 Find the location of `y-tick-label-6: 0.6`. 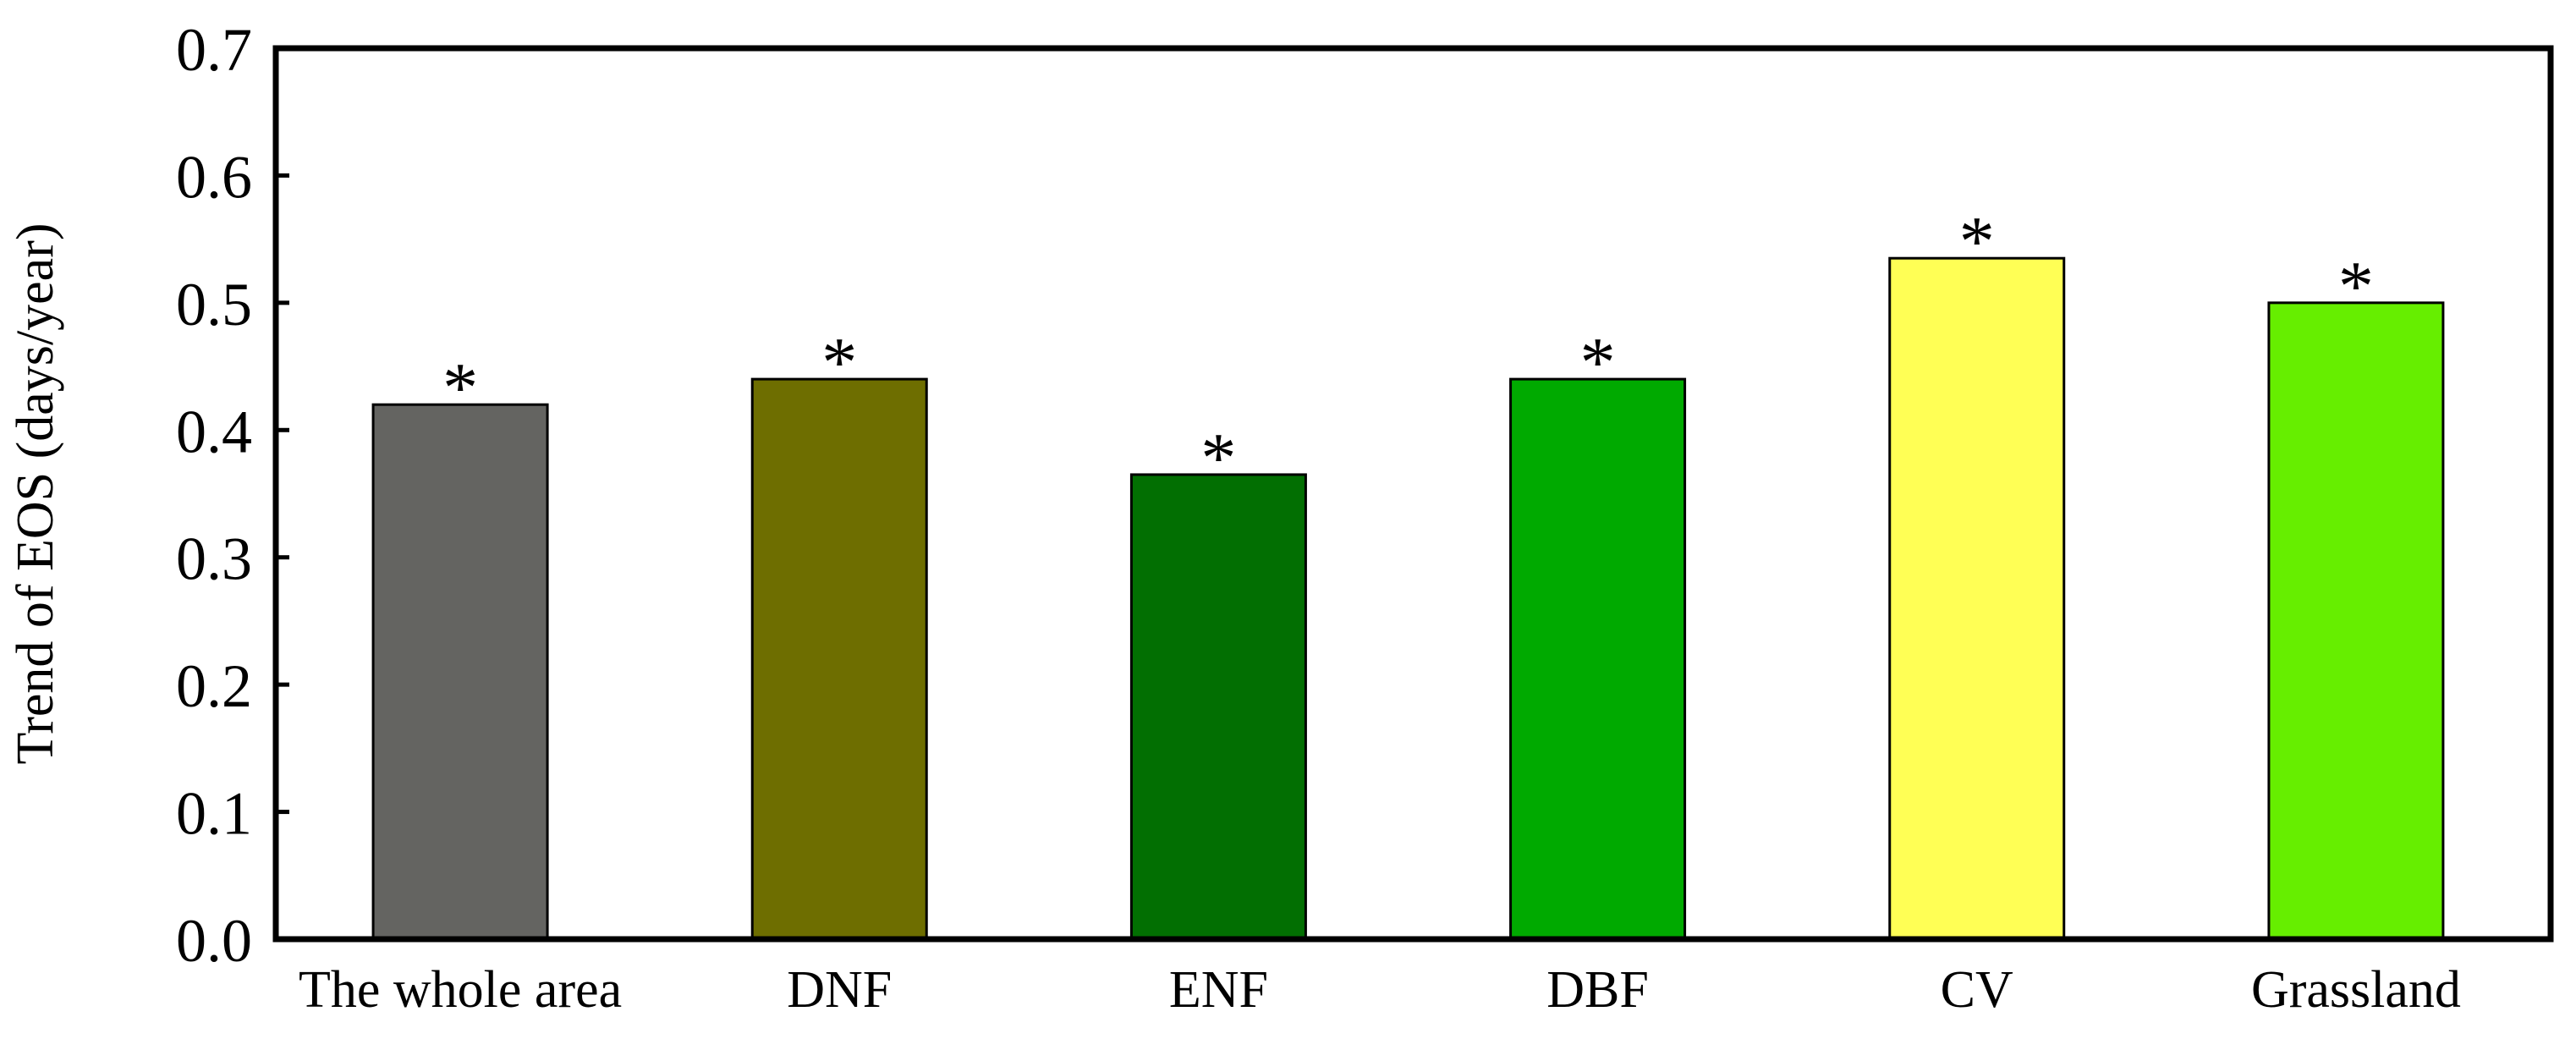

y-tick-label-6: 0.6 is located at coordinates (214, 177).